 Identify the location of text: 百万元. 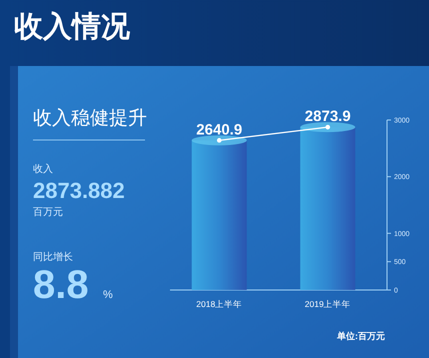
(48, 212).